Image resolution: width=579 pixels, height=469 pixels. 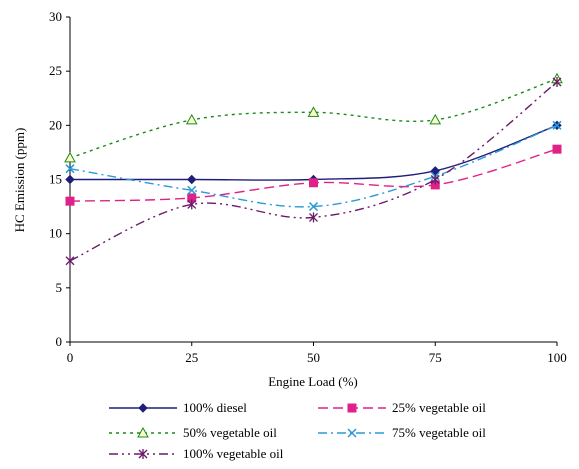 I want to click on legend-item: 50% vegetable oil, so click(x=193, y=432).